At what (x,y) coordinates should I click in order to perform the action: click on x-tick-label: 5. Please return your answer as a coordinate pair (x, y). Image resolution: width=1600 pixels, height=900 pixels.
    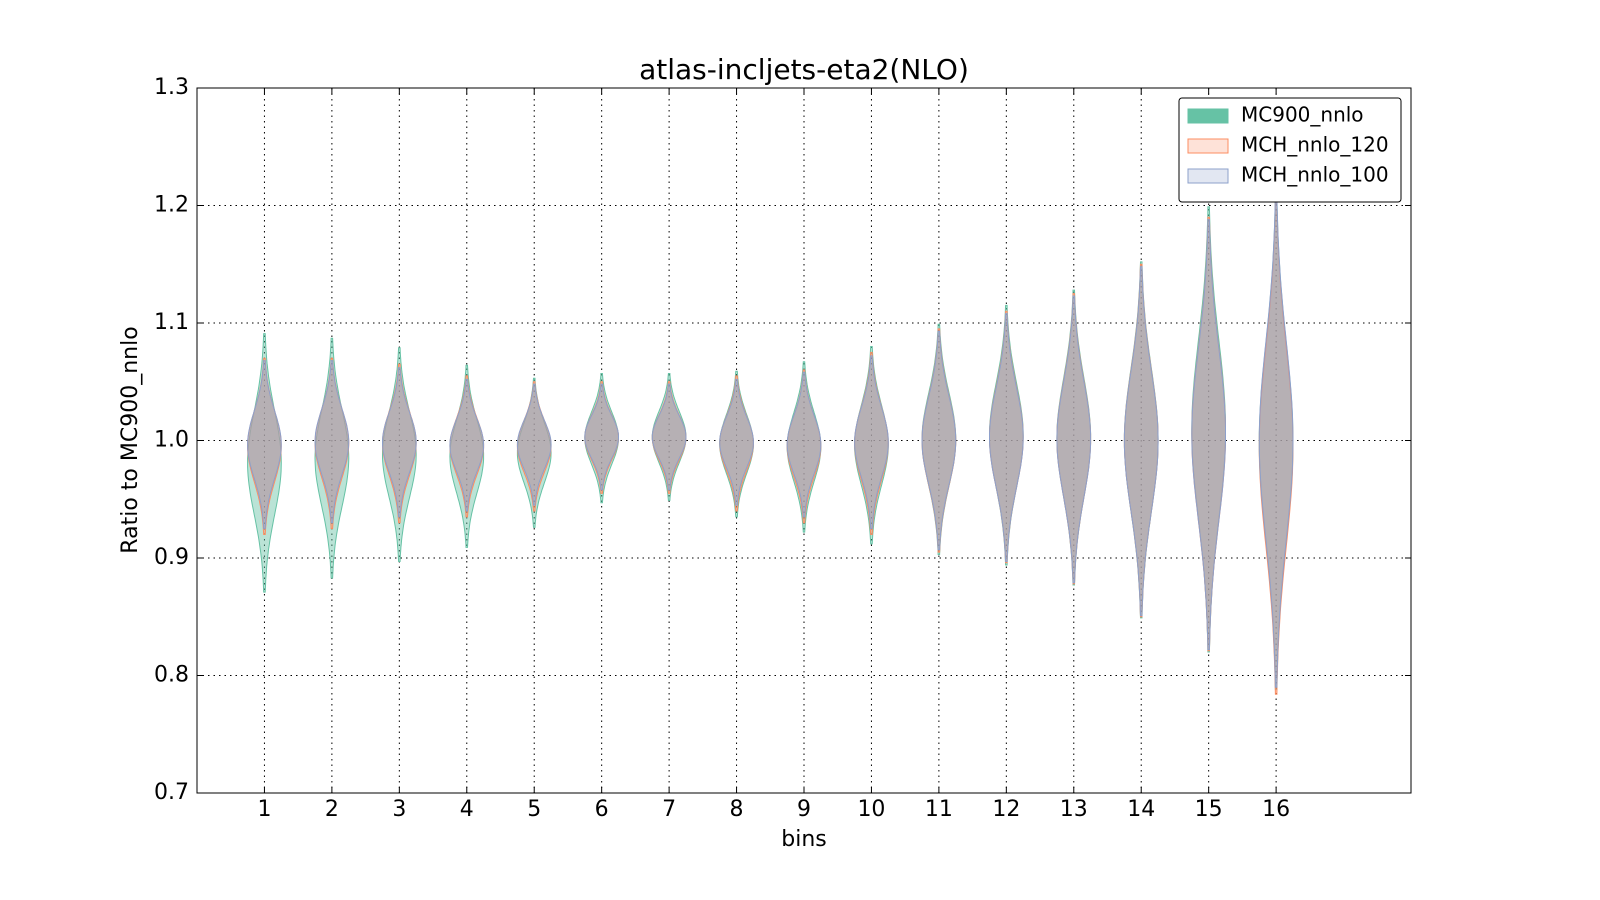
    Looking at the image, I should click on (534, 809).